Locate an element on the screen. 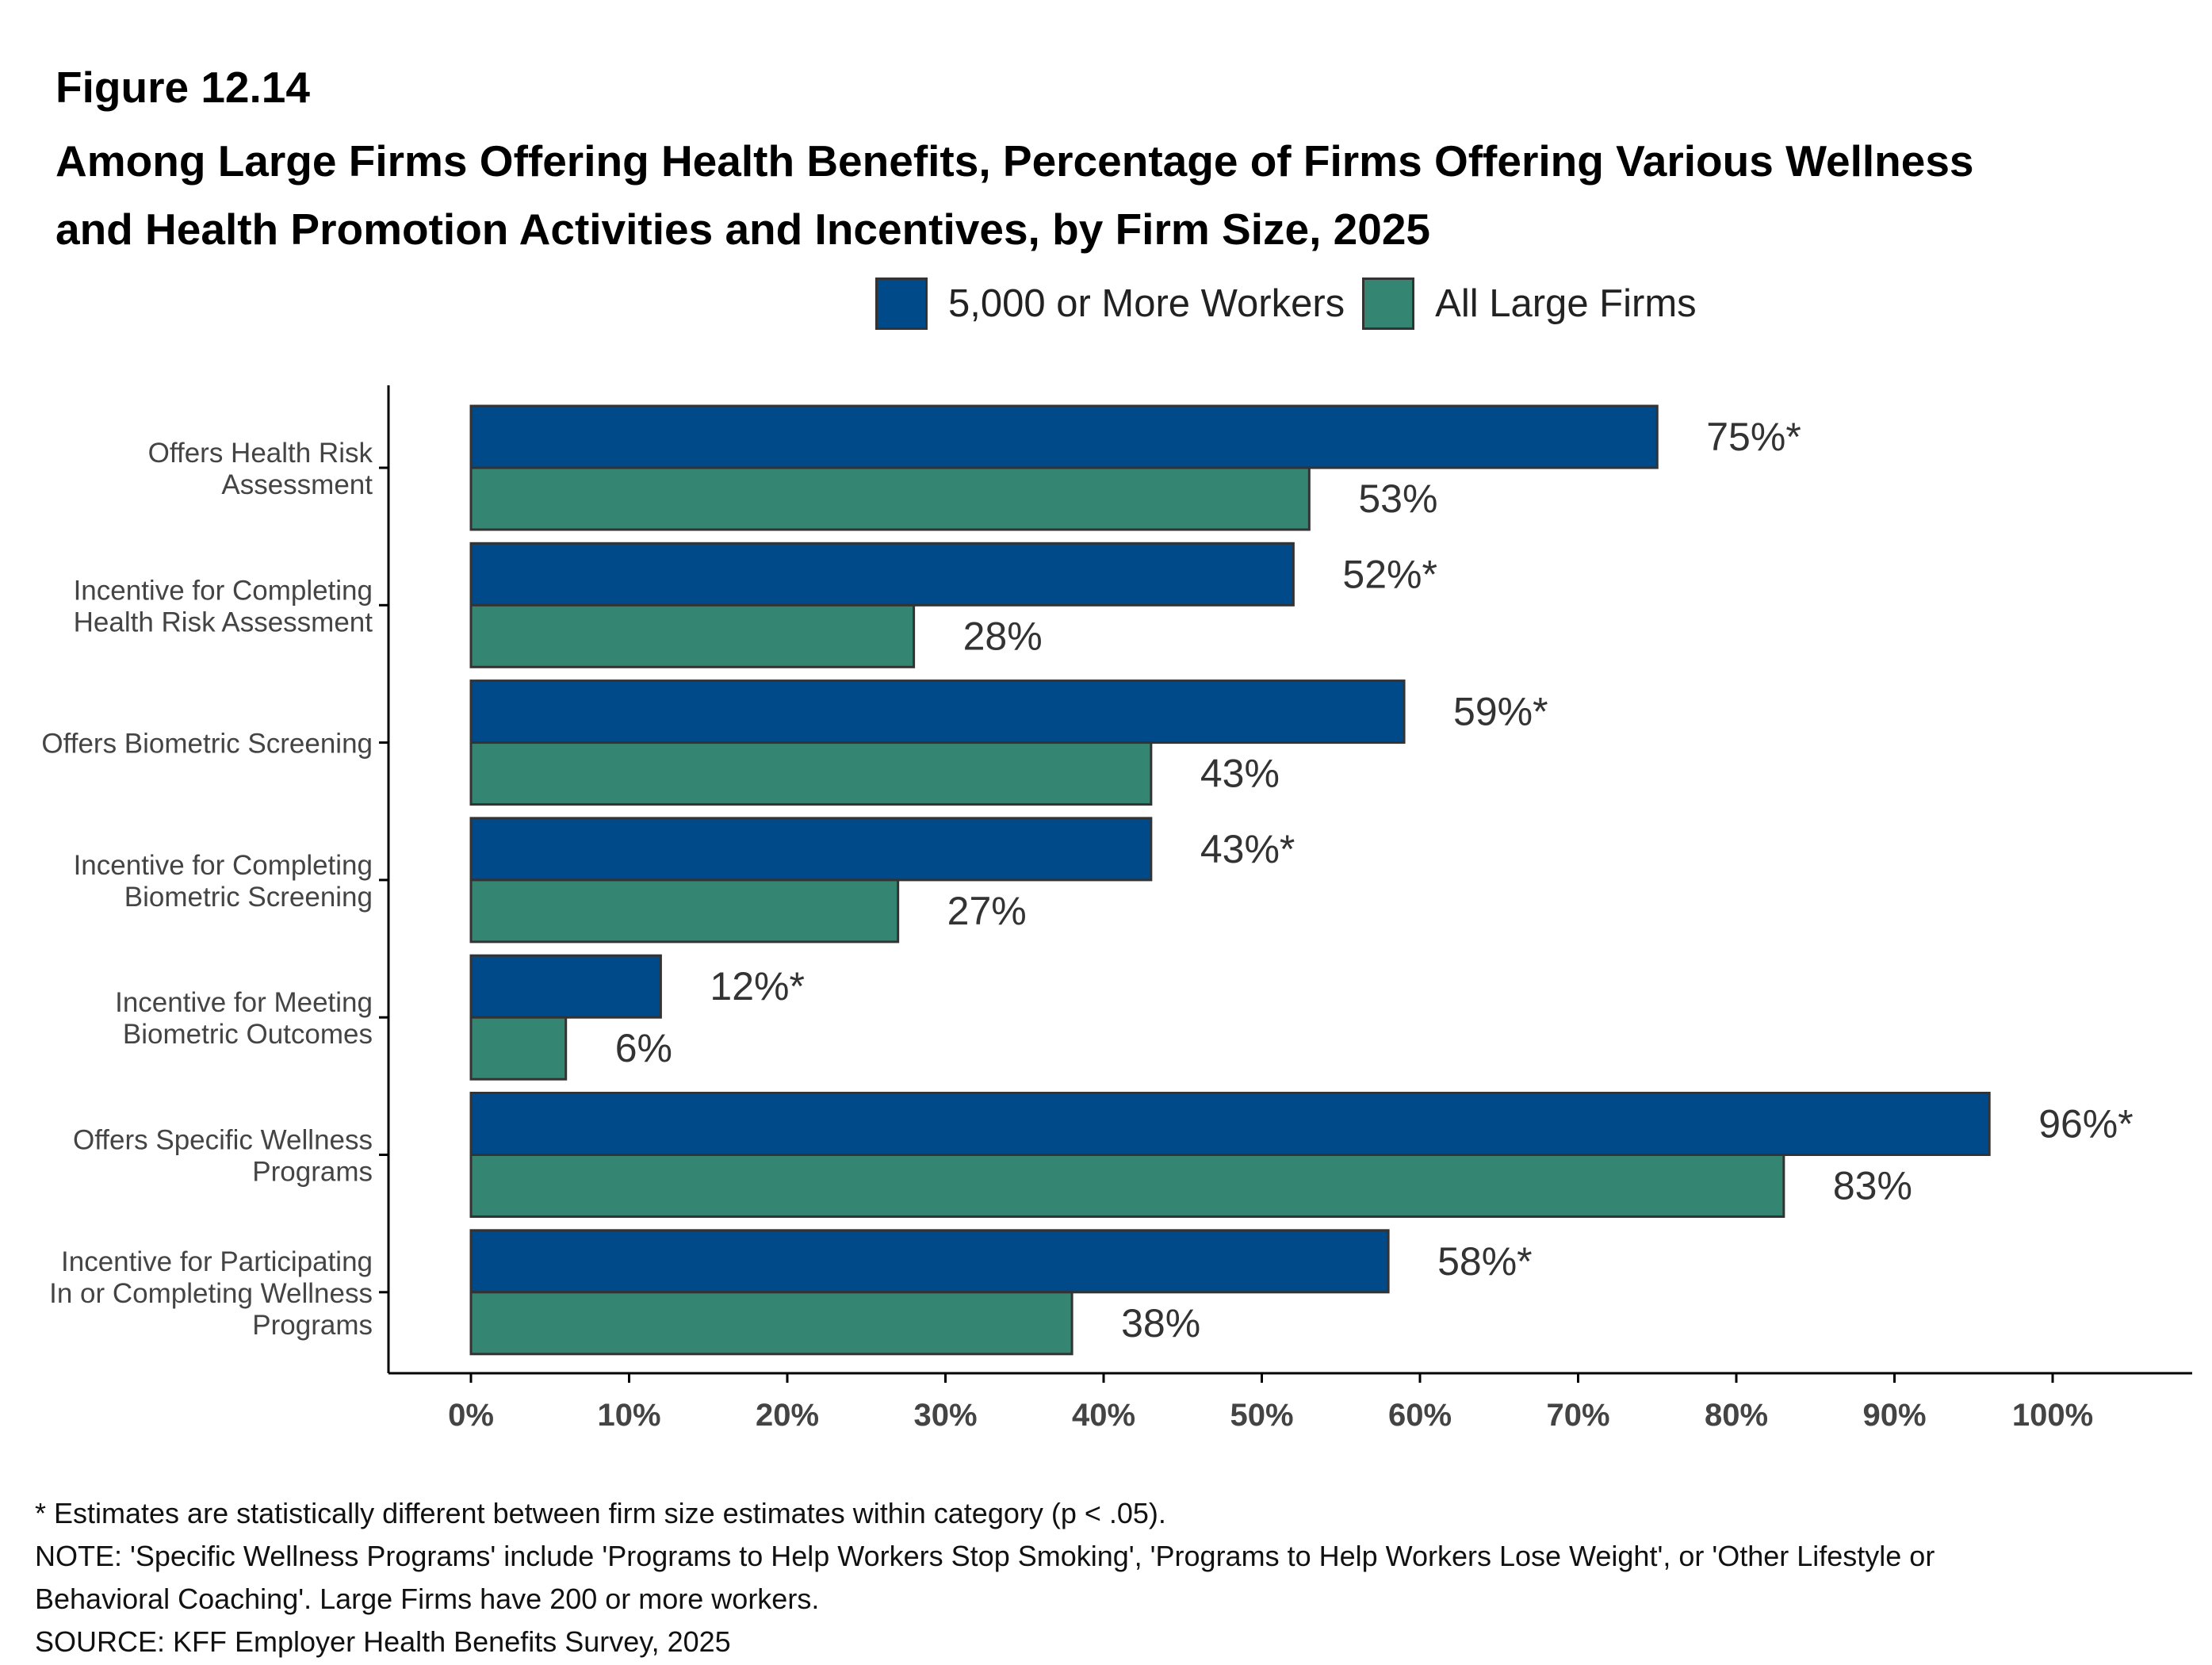 The image size is (2212, 1665). data-label: 43%* is located at coordinates (1247, 849).